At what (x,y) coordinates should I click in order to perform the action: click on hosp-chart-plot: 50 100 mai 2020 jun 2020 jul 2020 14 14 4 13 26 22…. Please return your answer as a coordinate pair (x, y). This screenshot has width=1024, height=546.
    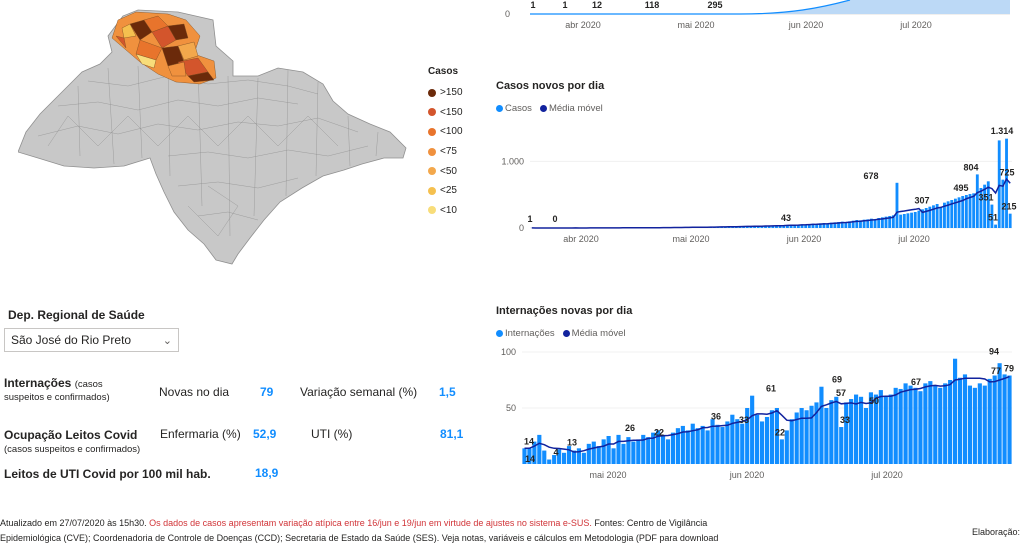
    Looking at the image, I should click on (755, 412).